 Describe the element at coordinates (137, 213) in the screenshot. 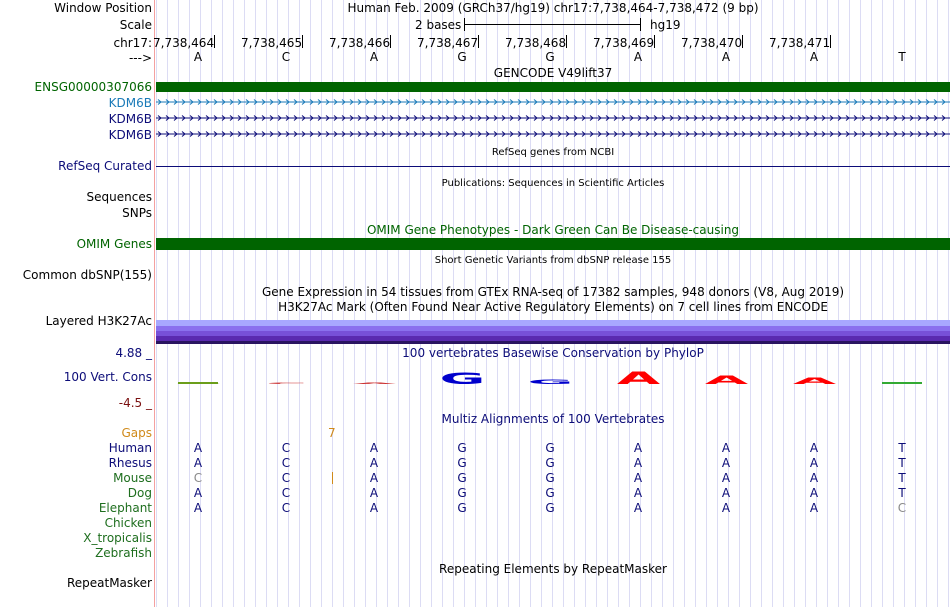

I see `snps-label: SNPs` at that location.